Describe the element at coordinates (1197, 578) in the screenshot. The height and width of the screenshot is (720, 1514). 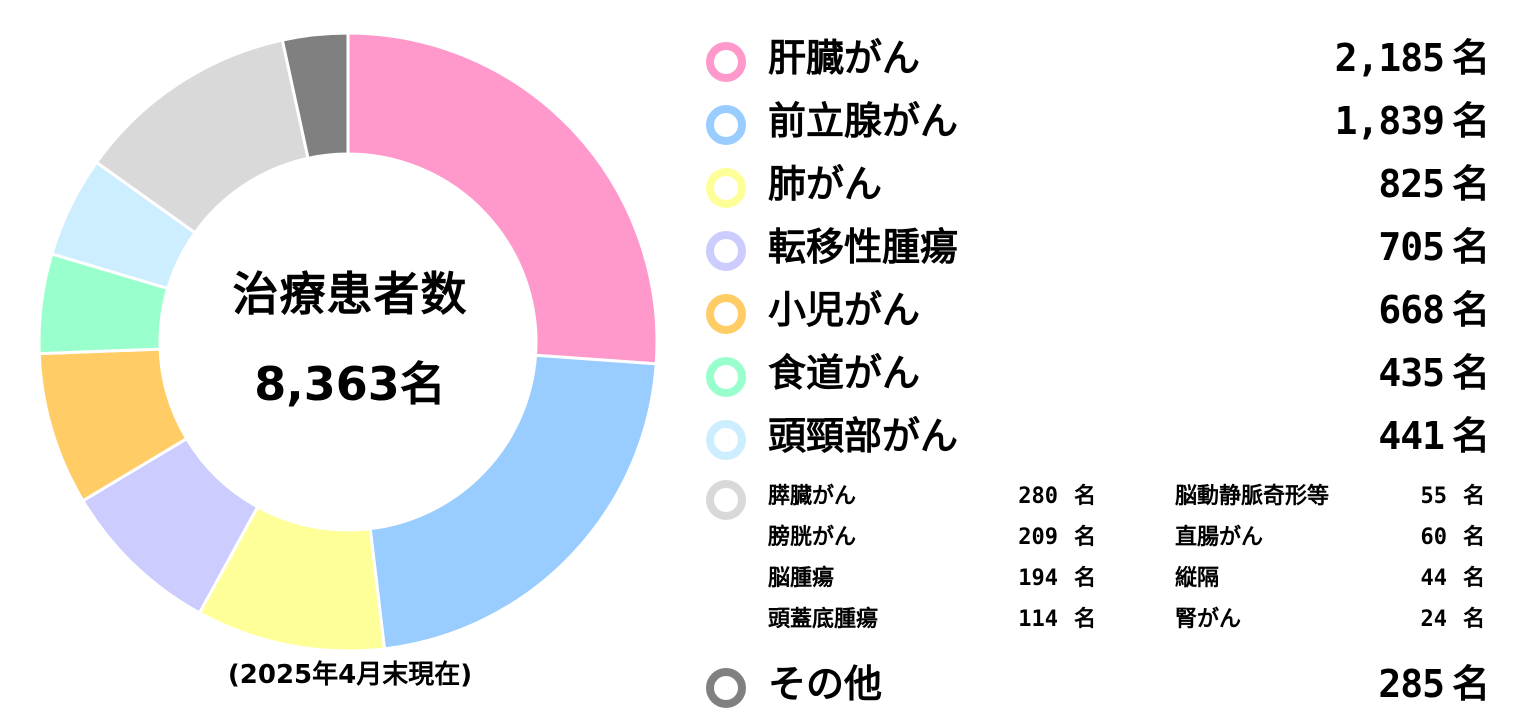
I see `sub-item-label: 縦隔` at that location.